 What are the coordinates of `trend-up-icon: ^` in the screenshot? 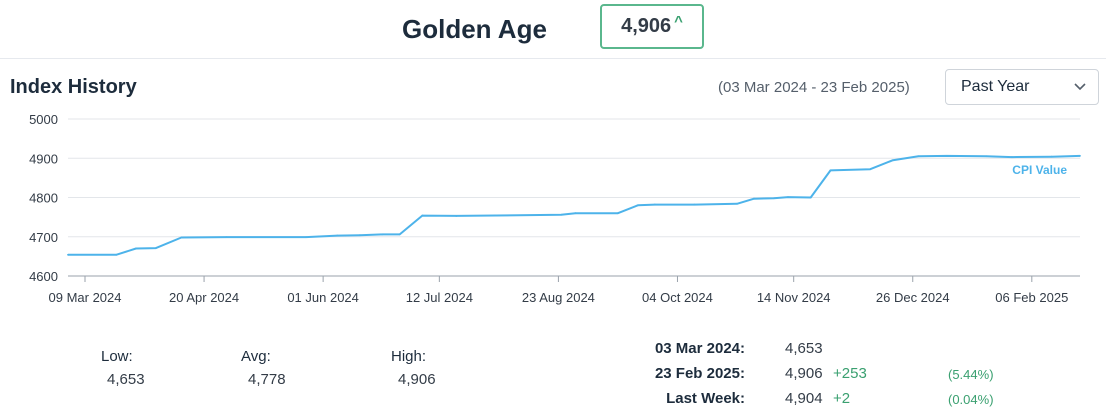 It's located at (678, 21).